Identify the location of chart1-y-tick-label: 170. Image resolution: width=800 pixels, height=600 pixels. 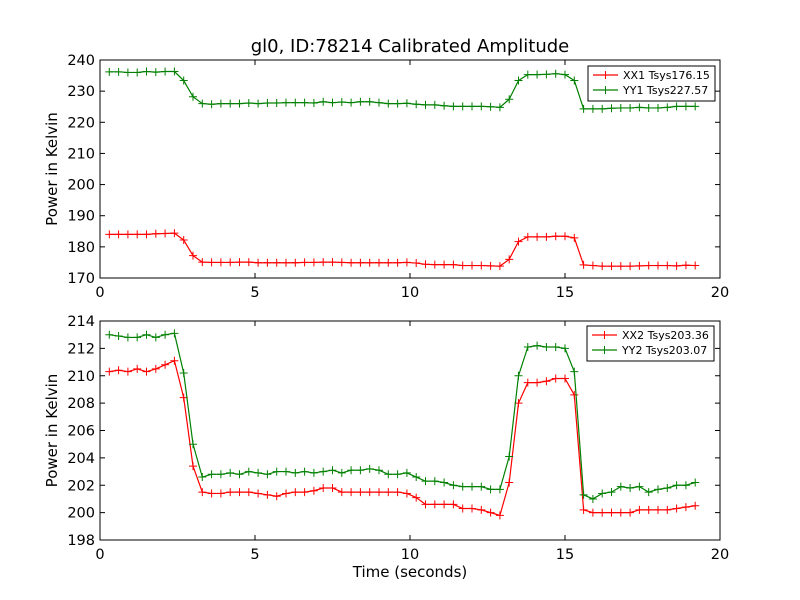
(81, 279).